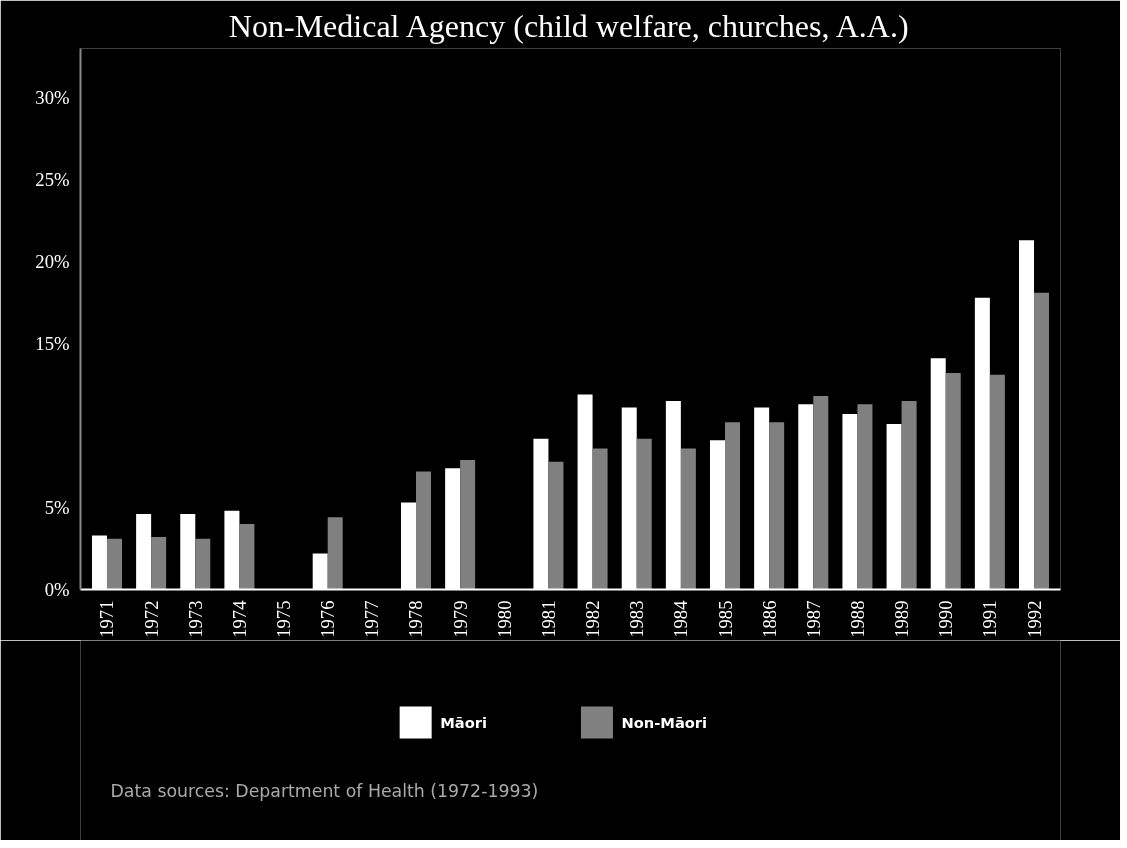 This screenshot has height=848, width=1127. Describe the element at coordinates (372, 619) in the screenshot. I see `x-tick-label: 1977` at that location.